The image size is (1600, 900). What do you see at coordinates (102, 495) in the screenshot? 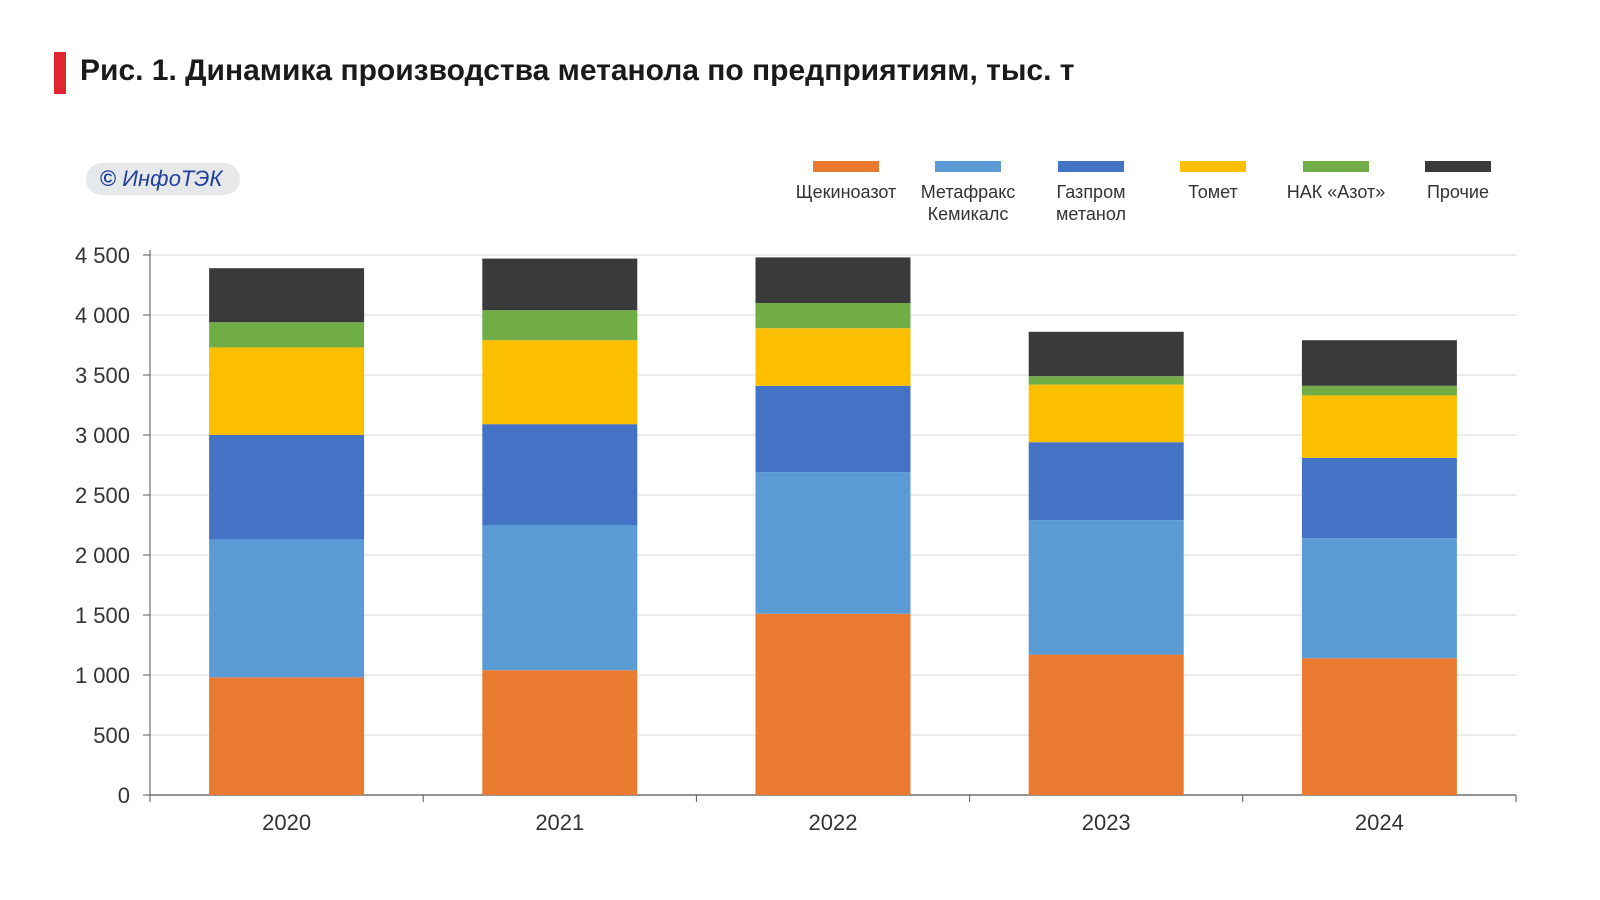
I see `y-tick-label: 2 500` at bounding box center [102, 495].